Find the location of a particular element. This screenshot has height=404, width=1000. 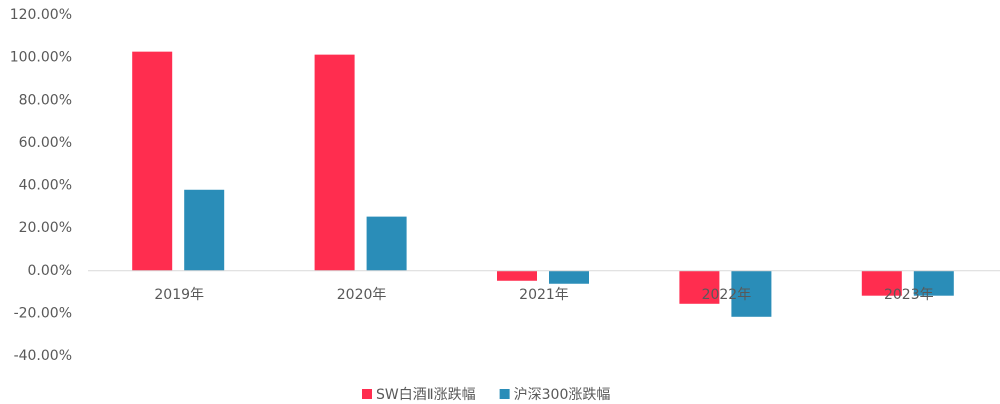

y-tick-label: 40.00% is located at coordinates (45, 186).